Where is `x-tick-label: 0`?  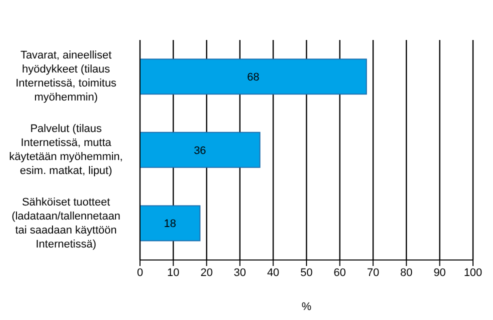 x-tick-label: 0 is located at coordinates (140, 272).